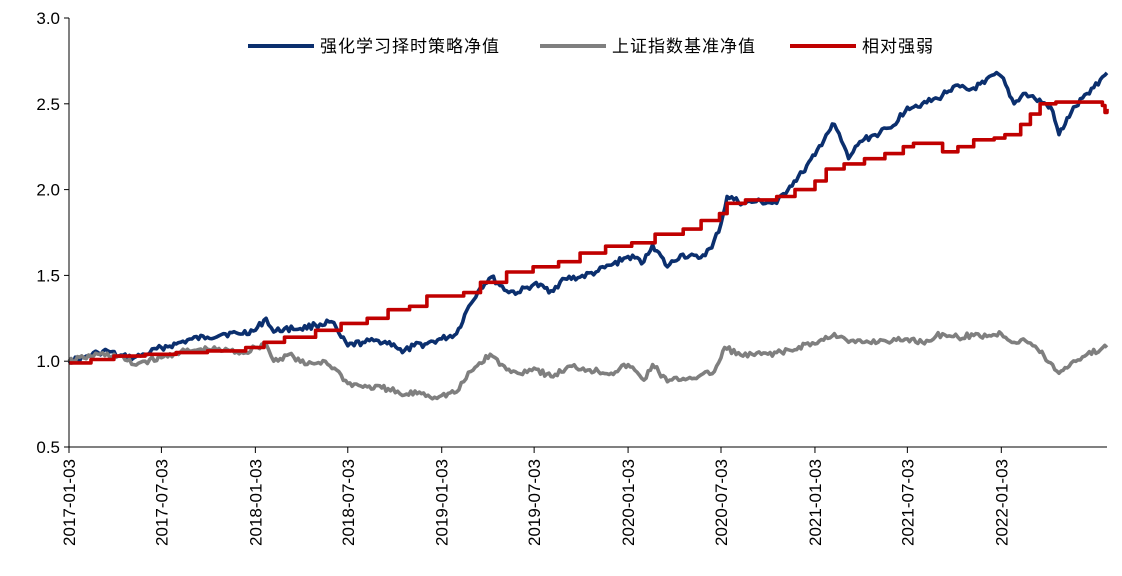 The height and width of the screenshot is (576, 1122). What do you see at coordinates (591, 47) in the screenshot?
I see `legend: 强化学习择时策略净值 上证指数基准净值 相对强弱` at bounding box center [591, 47].